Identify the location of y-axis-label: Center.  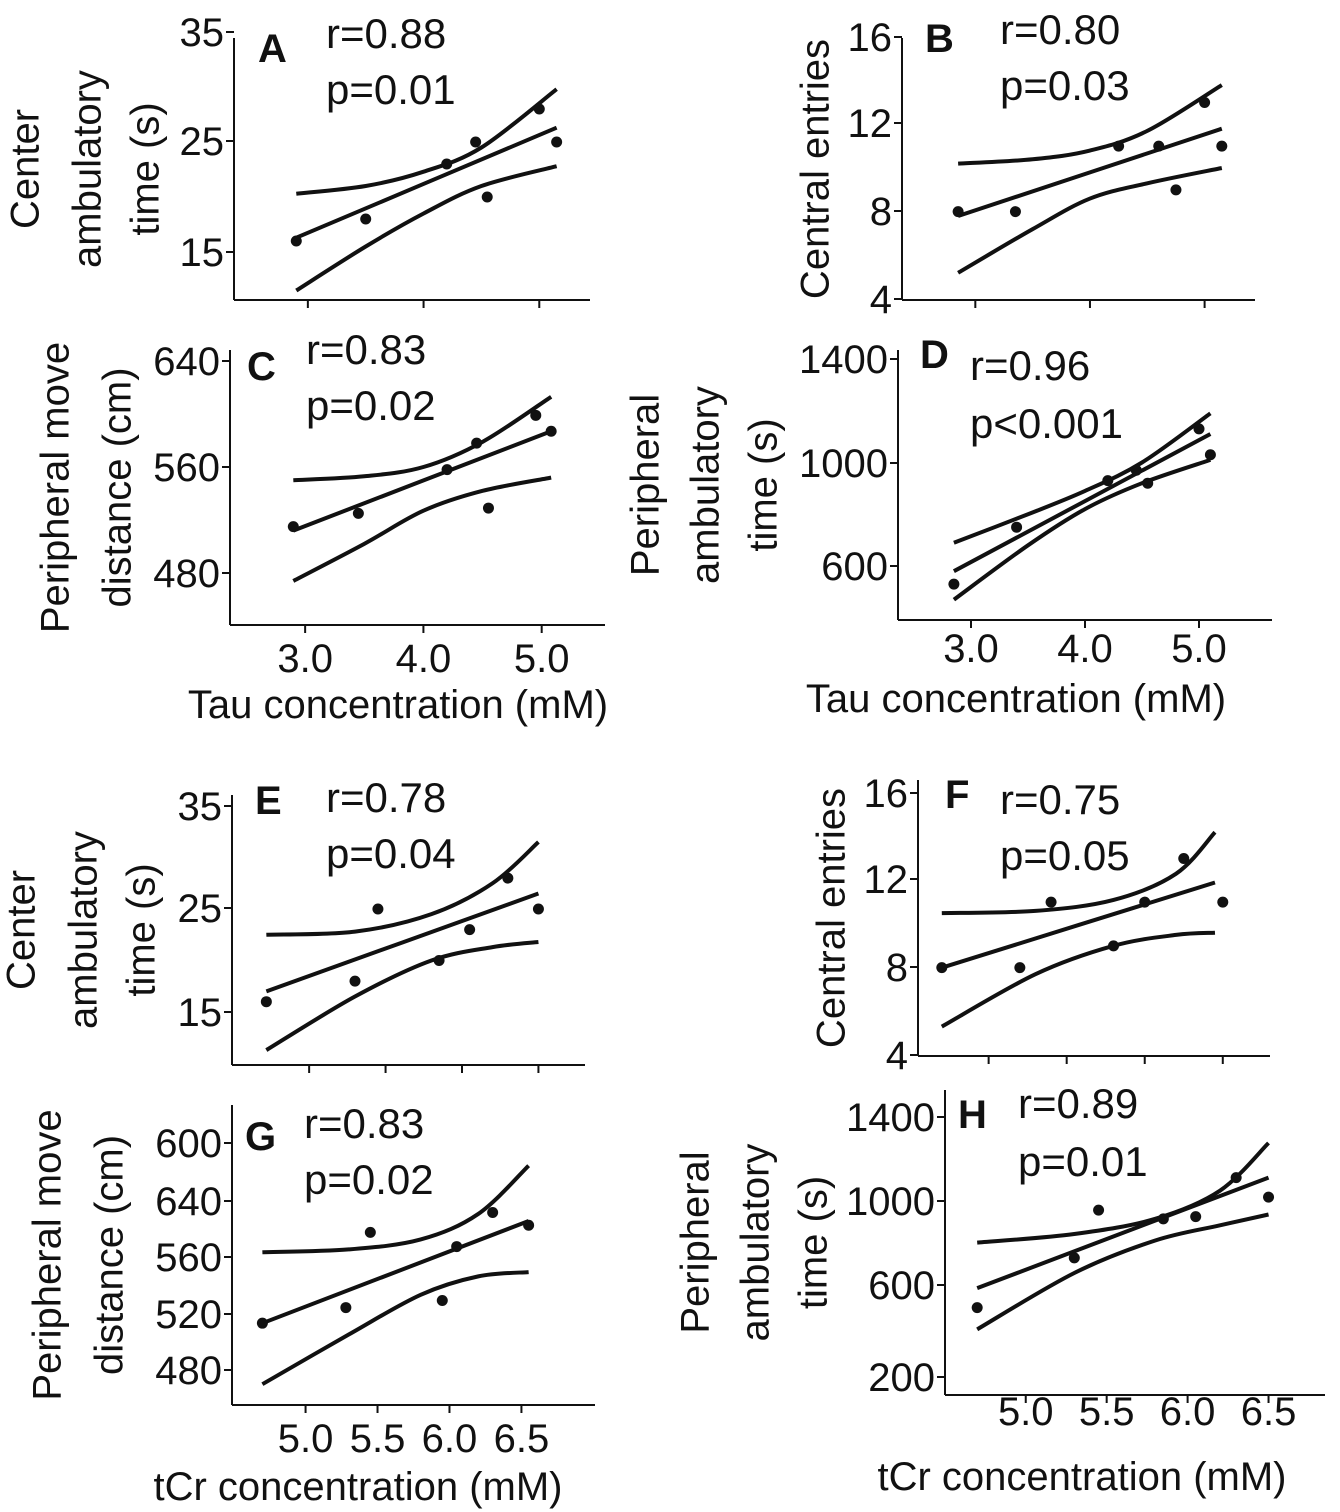
(22, 930).